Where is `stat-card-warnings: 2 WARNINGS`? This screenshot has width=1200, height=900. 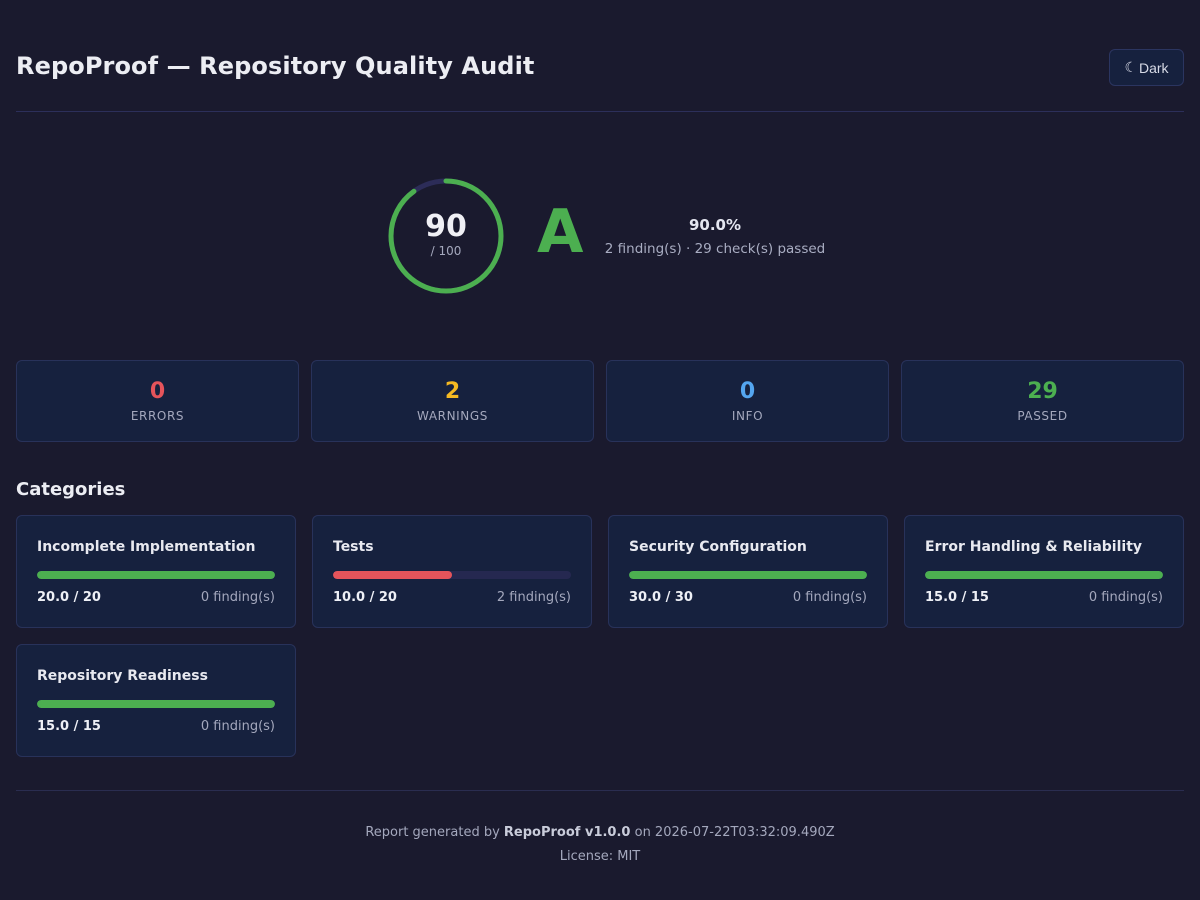 stat-card-warnings: 2 WARNINGS is located at coordinates (452, 401).